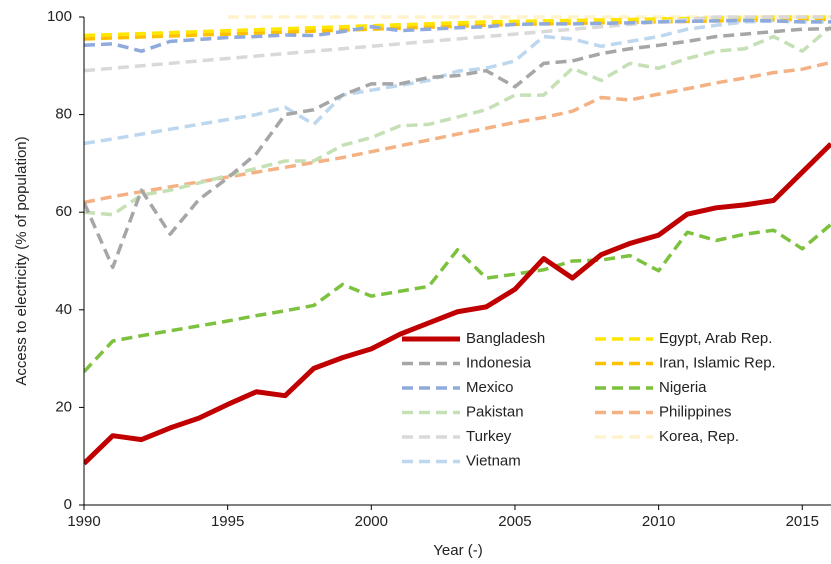 The image size is (831, 564). Describe the element at coordinates (514, 521) in the screenshot. I see `x-tick-label: 2005` at that location.